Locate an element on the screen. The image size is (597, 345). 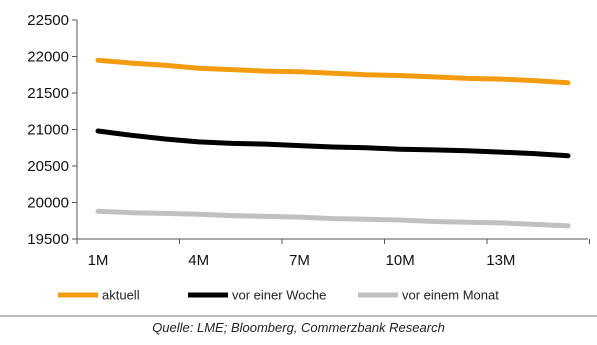
legend: aktuell vor einer Woche vor einem Monat is located at coordinates (278, 295).